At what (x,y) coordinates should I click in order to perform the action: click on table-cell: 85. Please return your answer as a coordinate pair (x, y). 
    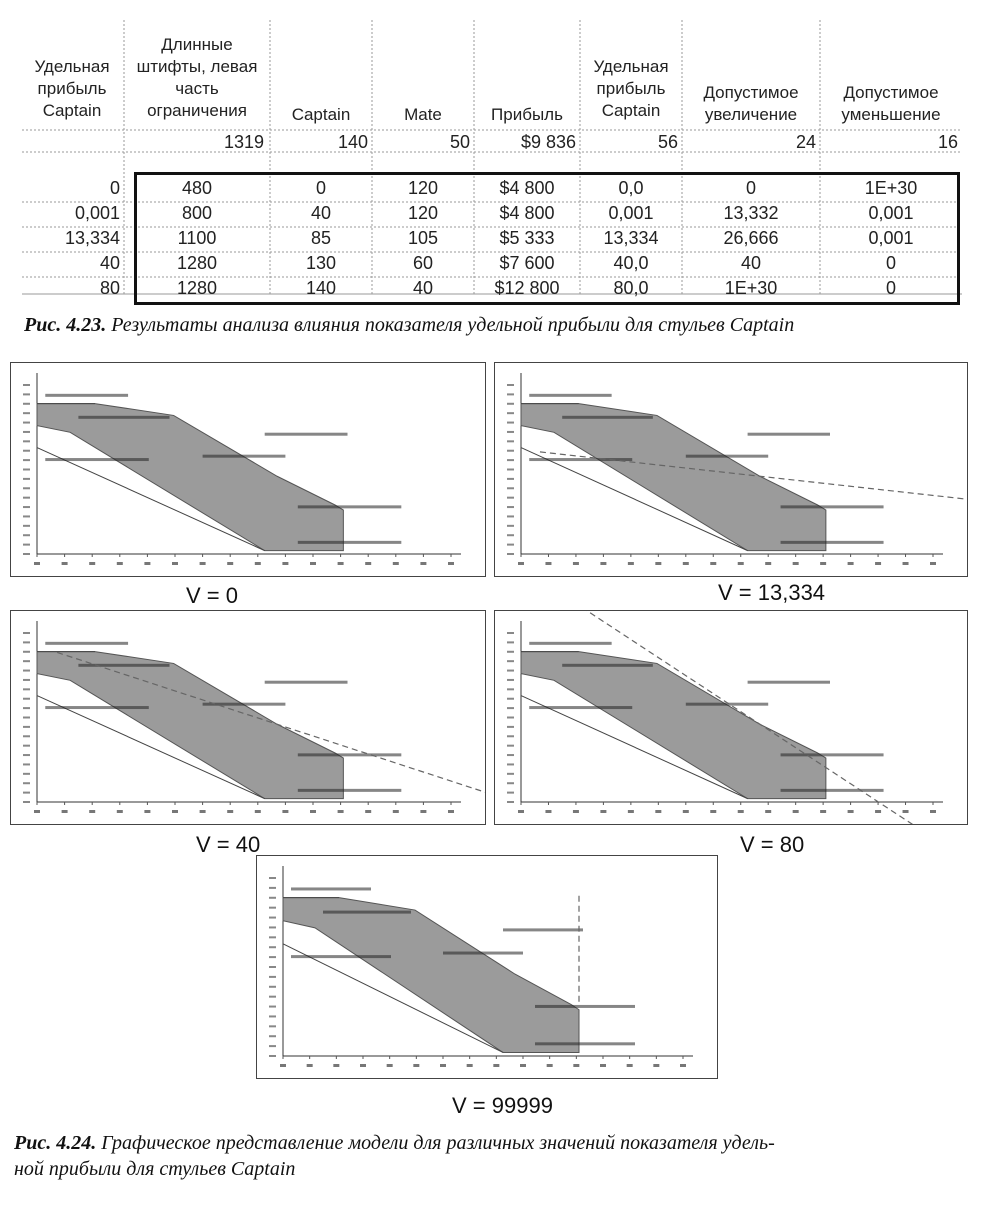
    Looking at the image, I should click on (321, 238).